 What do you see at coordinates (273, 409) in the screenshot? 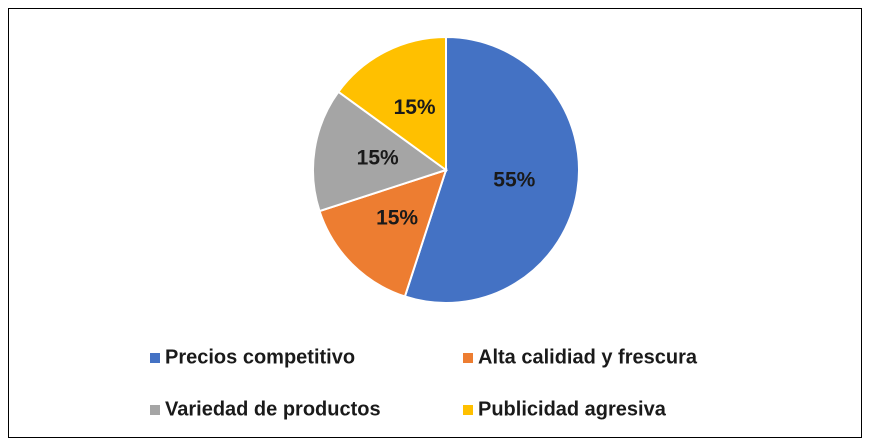
I see `legend-label: Variedad de productos` at bounding box center [273, 409].